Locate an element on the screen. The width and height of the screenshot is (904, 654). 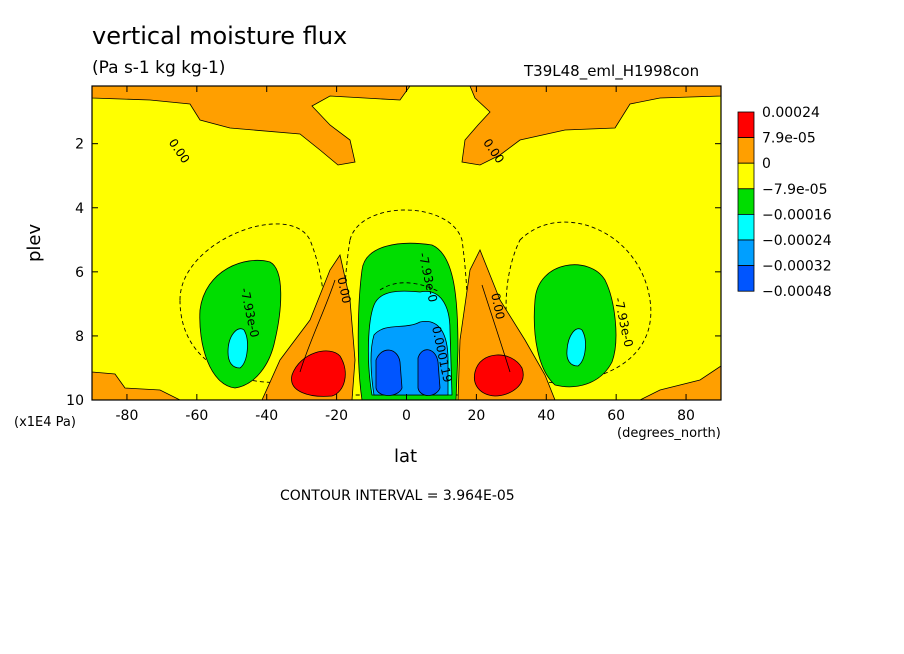
legend-label: 0 is located at coordinates (766, 164).